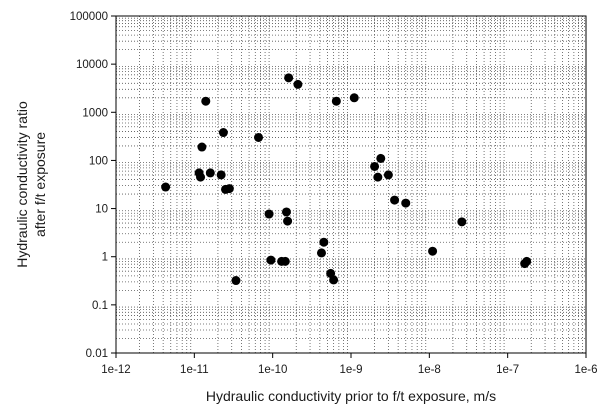 The height and width of the screenshot is (407, 603). What do you see at coordinates (97, 354) in the screenshot?
I see `y-tick-label: 0.01` at bounding box center [97, 354].